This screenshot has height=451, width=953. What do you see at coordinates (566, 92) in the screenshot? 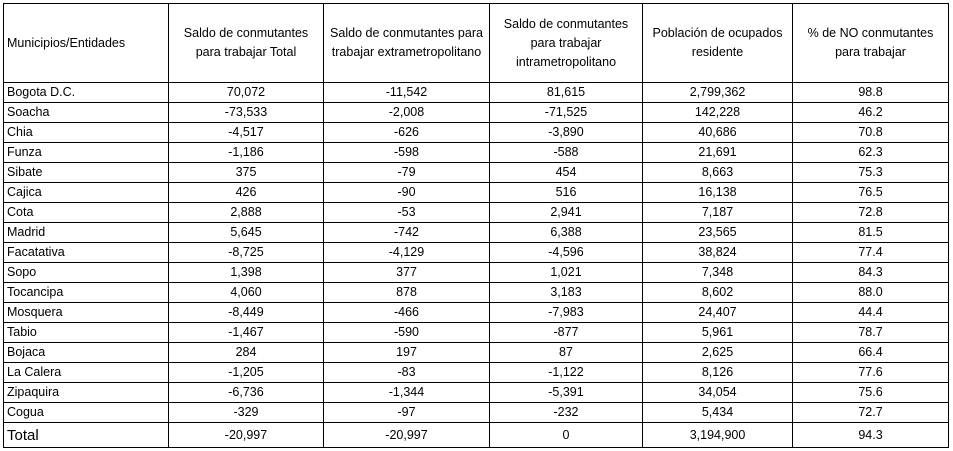
I see `value-cell: 81,615` at bounding box center [566, 92].